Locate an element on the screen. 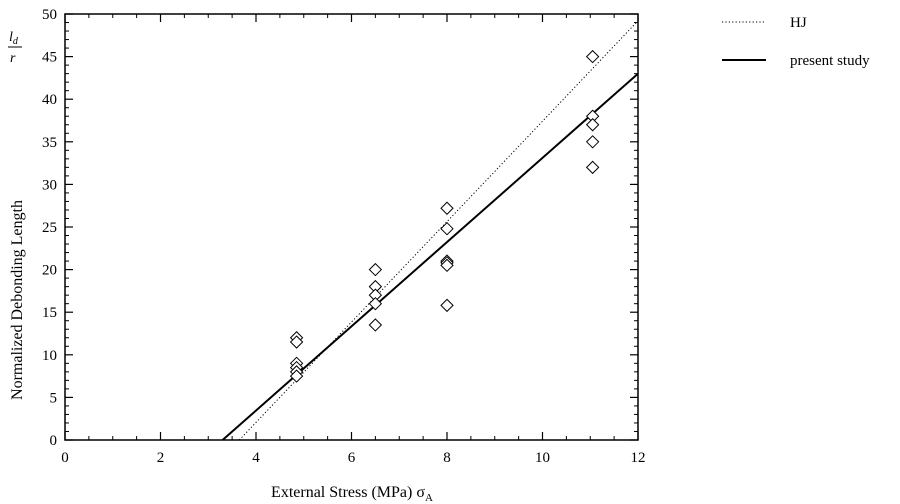 This screenshot has width=900, height=504. x-tick-label: 8 is located at coordinates (447, 458).